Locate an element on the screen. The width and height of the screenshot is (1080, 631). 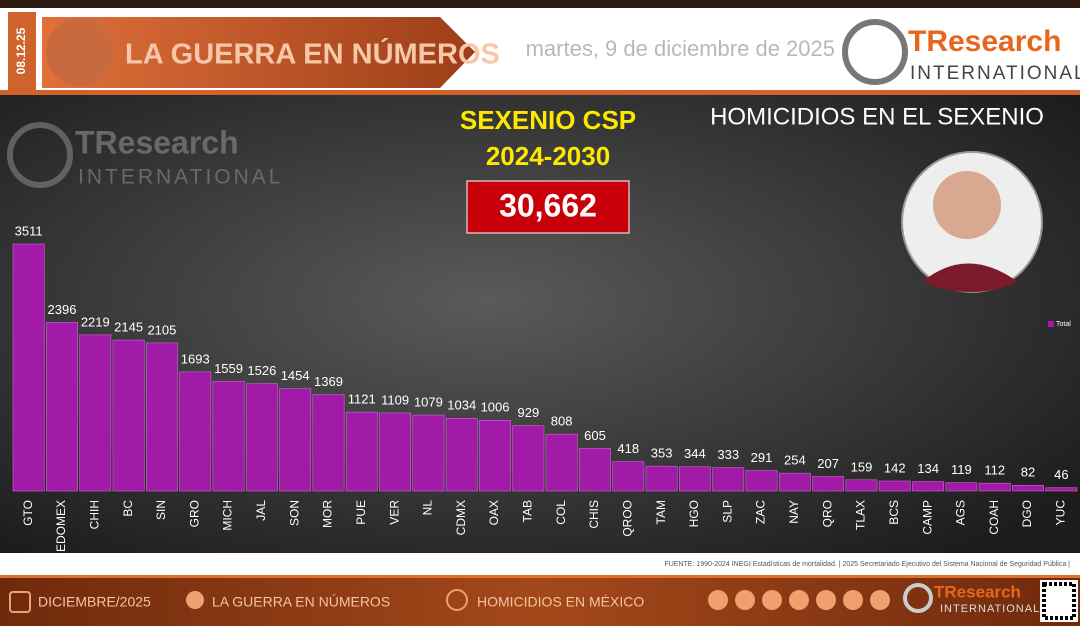
value-label: 1526 is located at coordinates (261, 370).